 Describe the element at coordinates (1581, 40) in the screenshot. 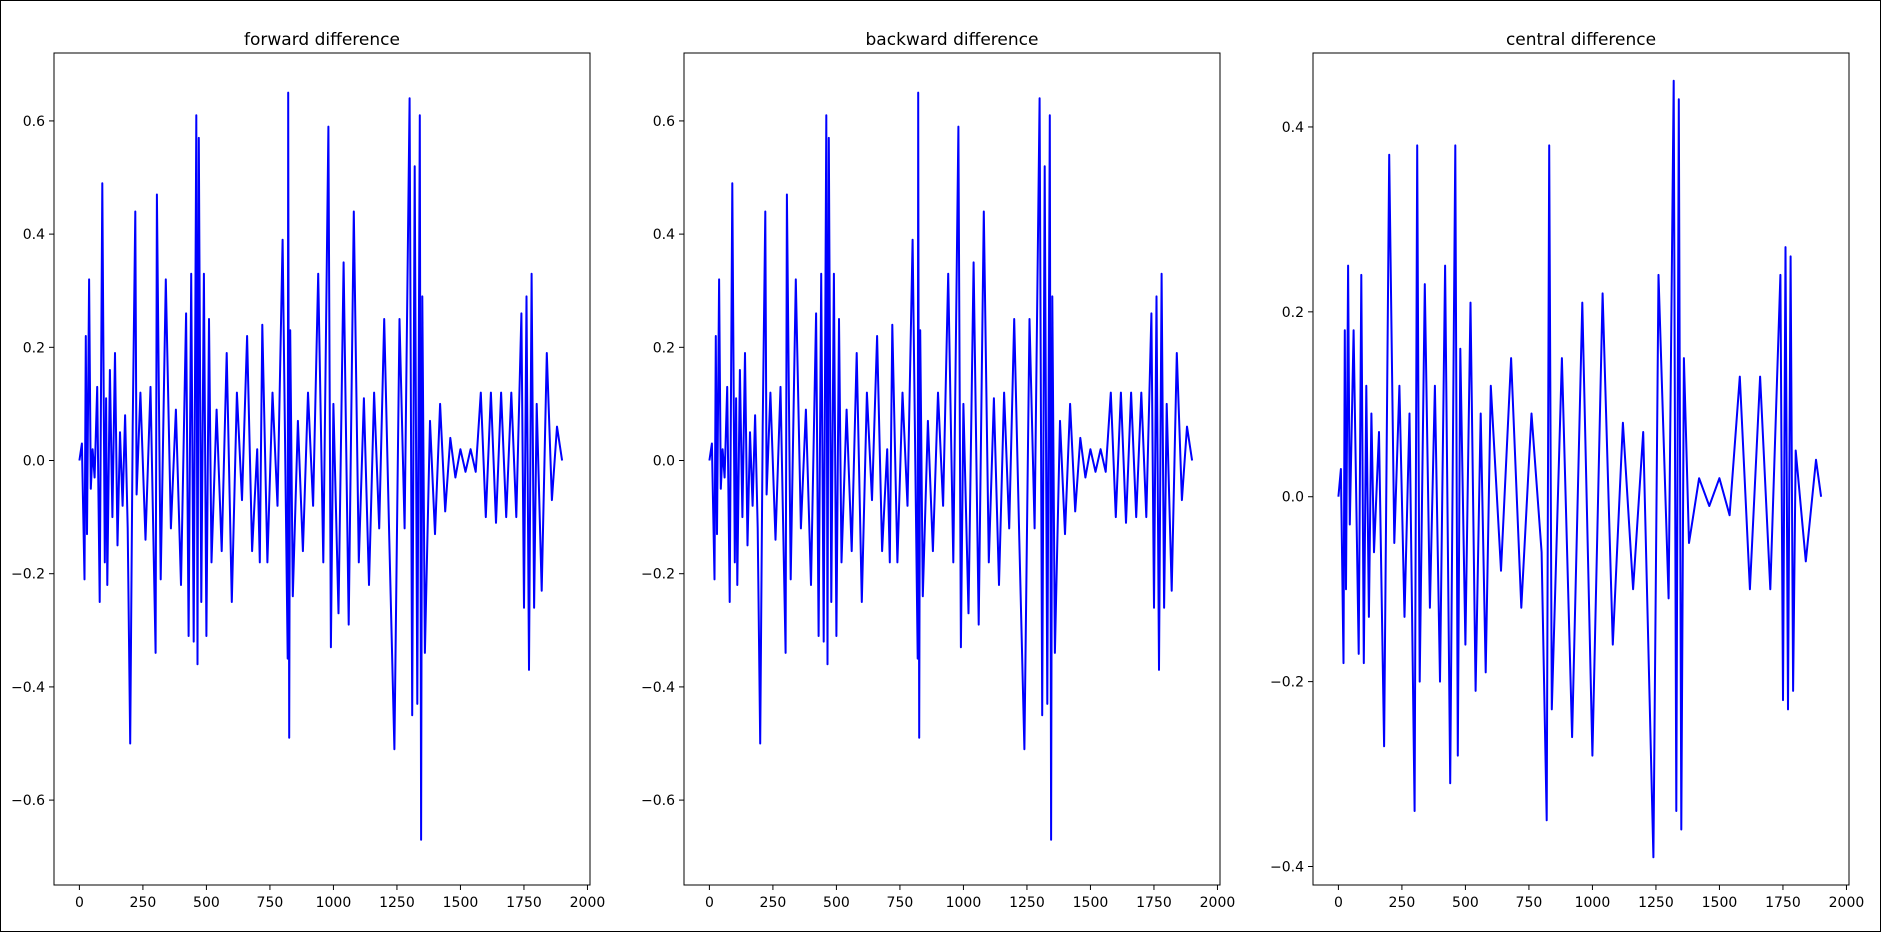

I see `chart-title: central difference` at that location.